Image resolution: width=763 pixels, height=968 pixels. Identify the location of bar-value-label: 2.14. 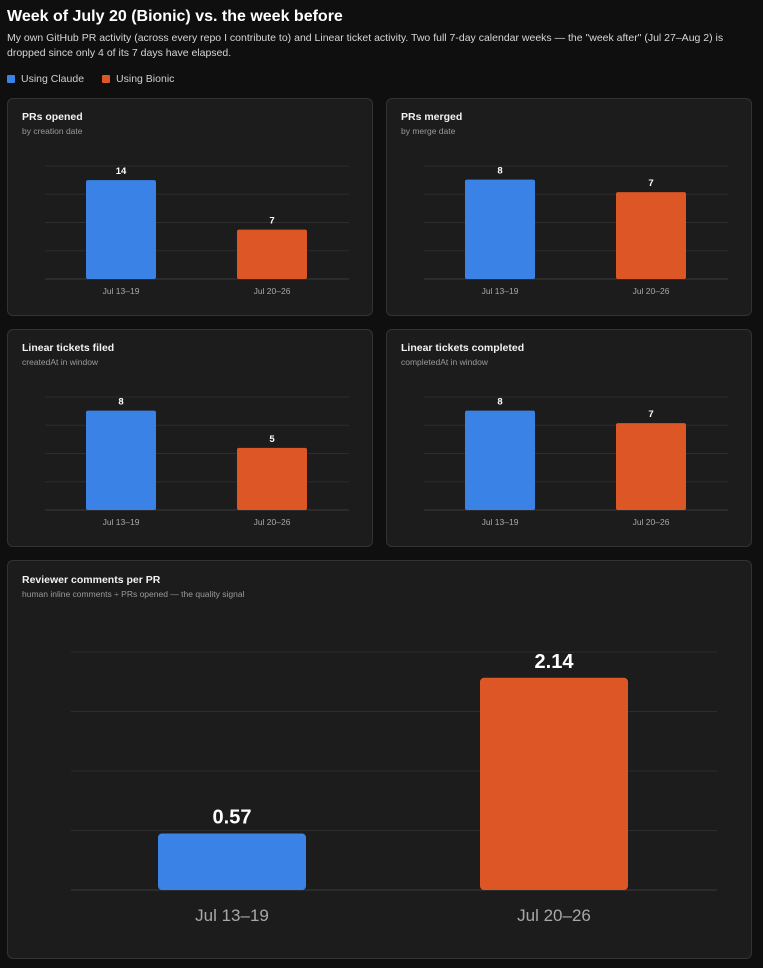
(555, 662).